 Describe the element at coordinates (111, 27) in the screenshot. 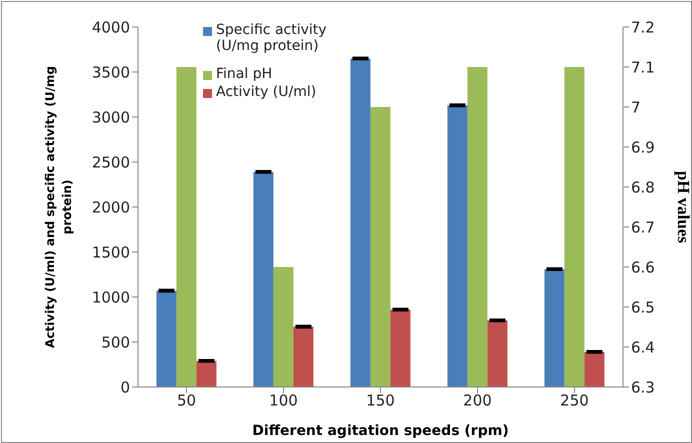

I see `y-tick-label: 4000` at that location.